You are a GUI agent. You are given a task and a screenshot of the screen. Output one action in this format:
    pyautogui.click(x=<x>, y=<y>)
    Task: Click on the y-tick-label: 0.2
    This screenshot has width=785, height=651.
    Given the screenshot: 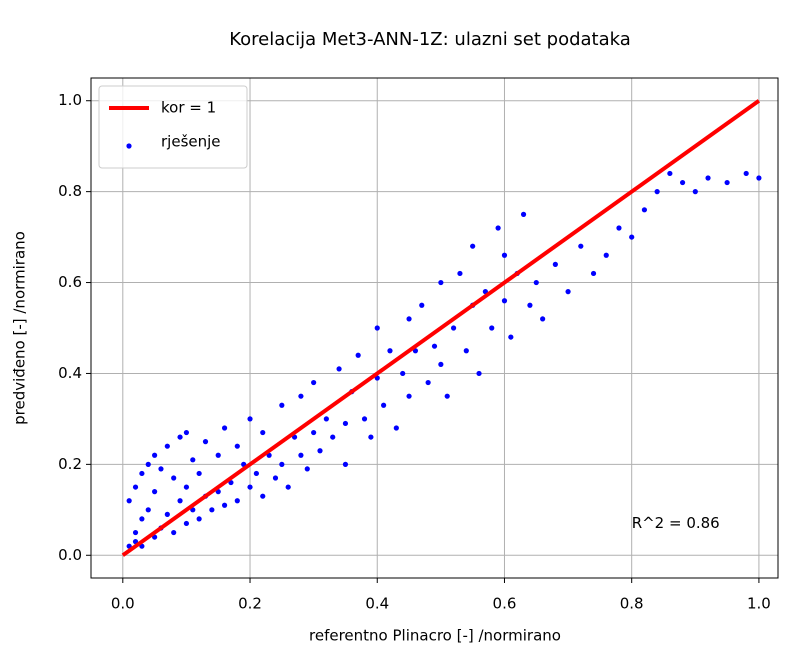 What is the action you would take?
    pyautogui.click(x=70, y=464)
    